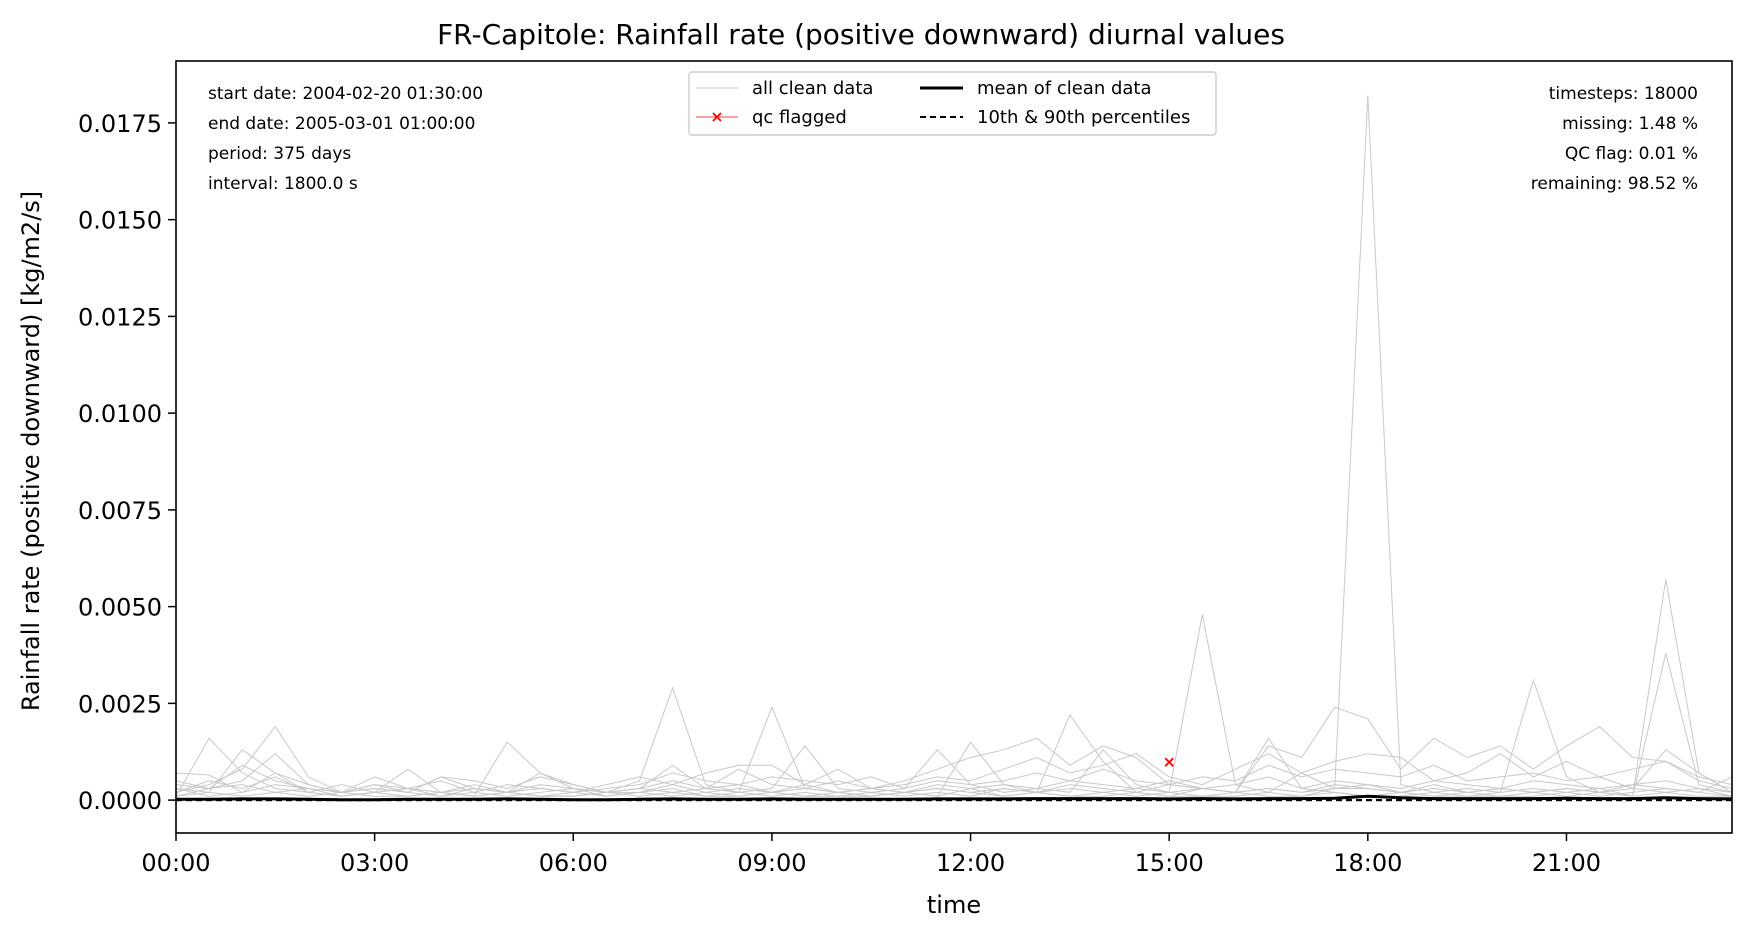 Image resolution: width=1745 pixels, height=939 pixels. Describe the element at coordinates (120, 317) in the screenshot. I see `y-tick-label-5: 0.0125` at that location.